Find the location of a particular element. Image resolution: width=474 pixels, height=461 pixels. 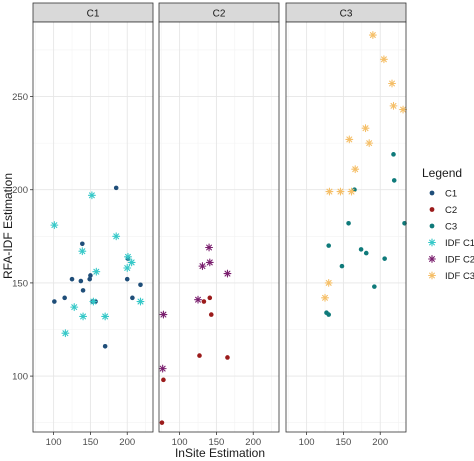

series-c2 is located at coordinates (194, 360).